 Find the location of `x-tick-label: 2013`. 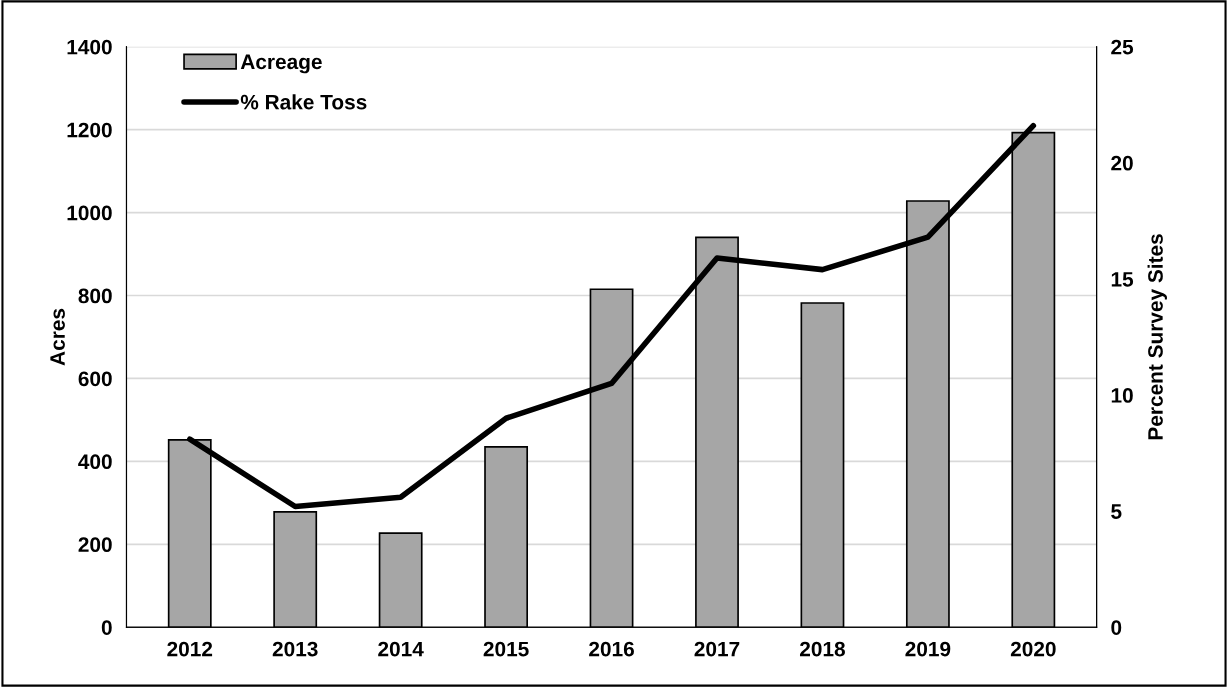

x-tick-label: 2013 is located at coordinates (295, 649).